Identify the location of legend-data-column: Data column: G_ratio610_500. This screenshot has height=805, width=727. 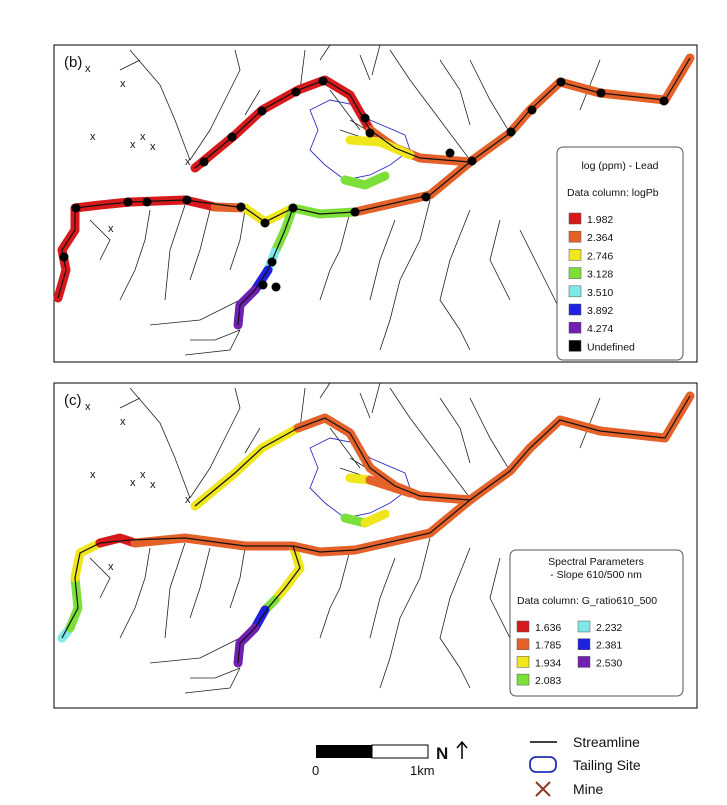
(587, 601).